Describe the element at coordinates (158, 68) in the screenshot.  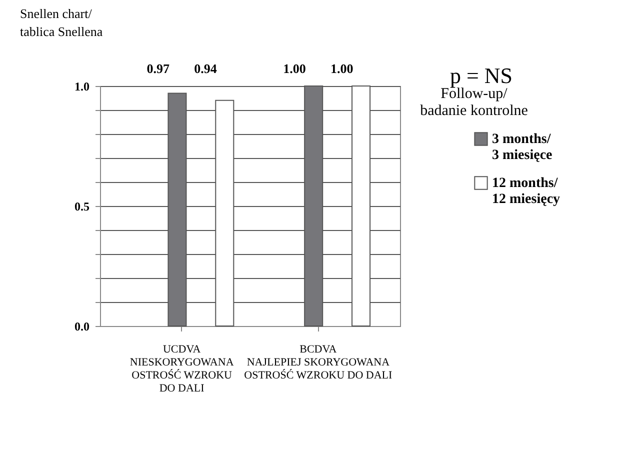
I see `data-label: 0.97` at that location.